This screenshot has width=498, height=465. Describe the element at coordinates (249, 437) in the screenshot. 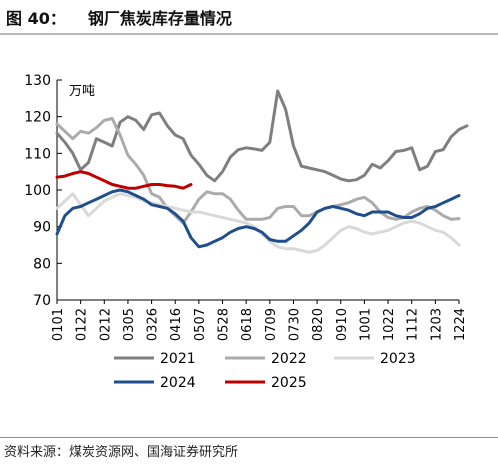

I see `bottom-divider` at that location.